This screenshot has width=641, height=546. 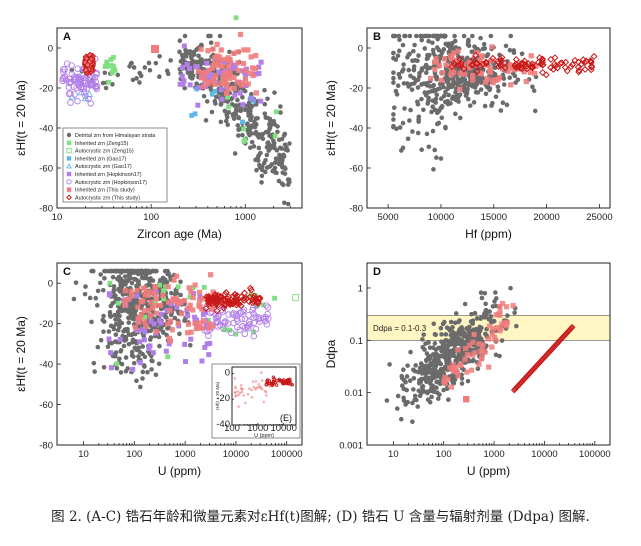 What do you see at coordinates (192, 115) in the screenshot?
I see `gao-inherited-point` at bounding box center [192, 115].